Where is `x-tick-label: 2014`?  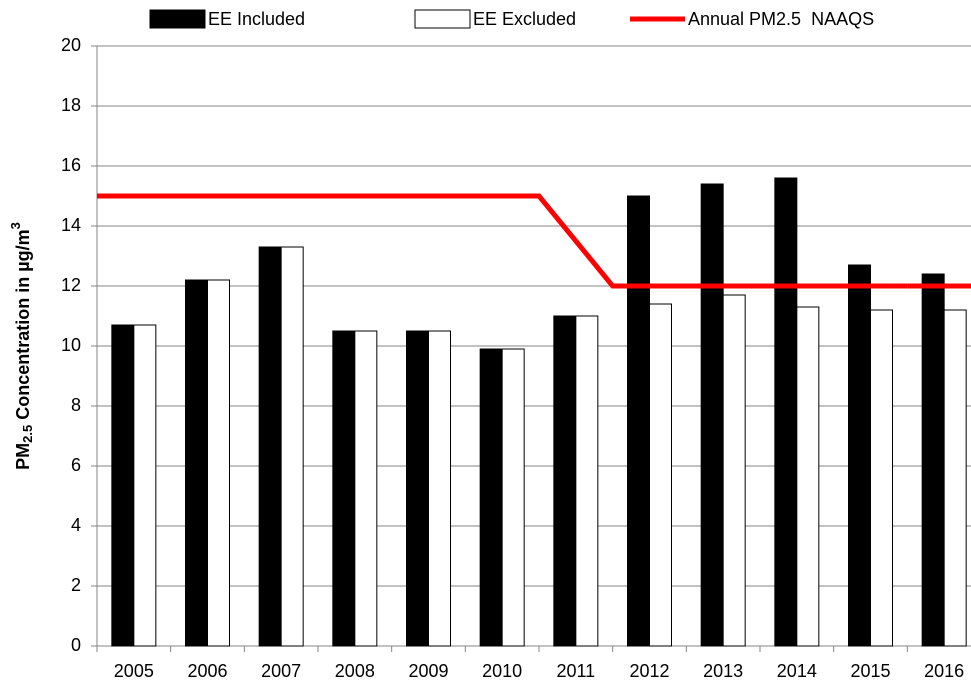 x-tick-label: 2014 is located at coordinates (797, 671).